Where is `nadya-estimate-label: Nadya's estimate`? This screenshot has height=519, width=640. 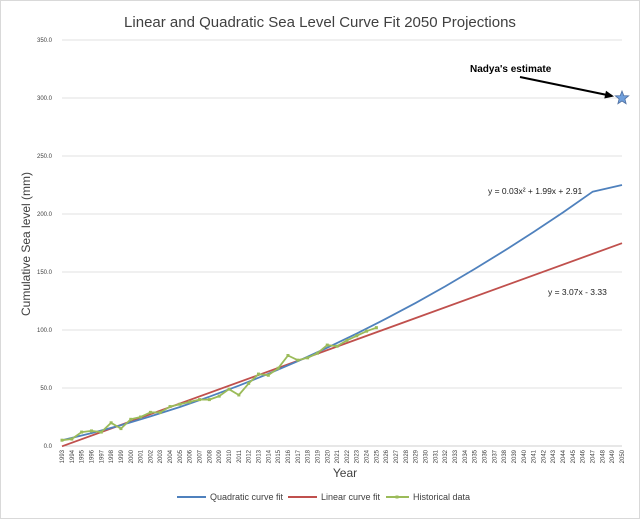 nadya-estimate-label: Nadya's estimate is located at coordinates (511, 69).